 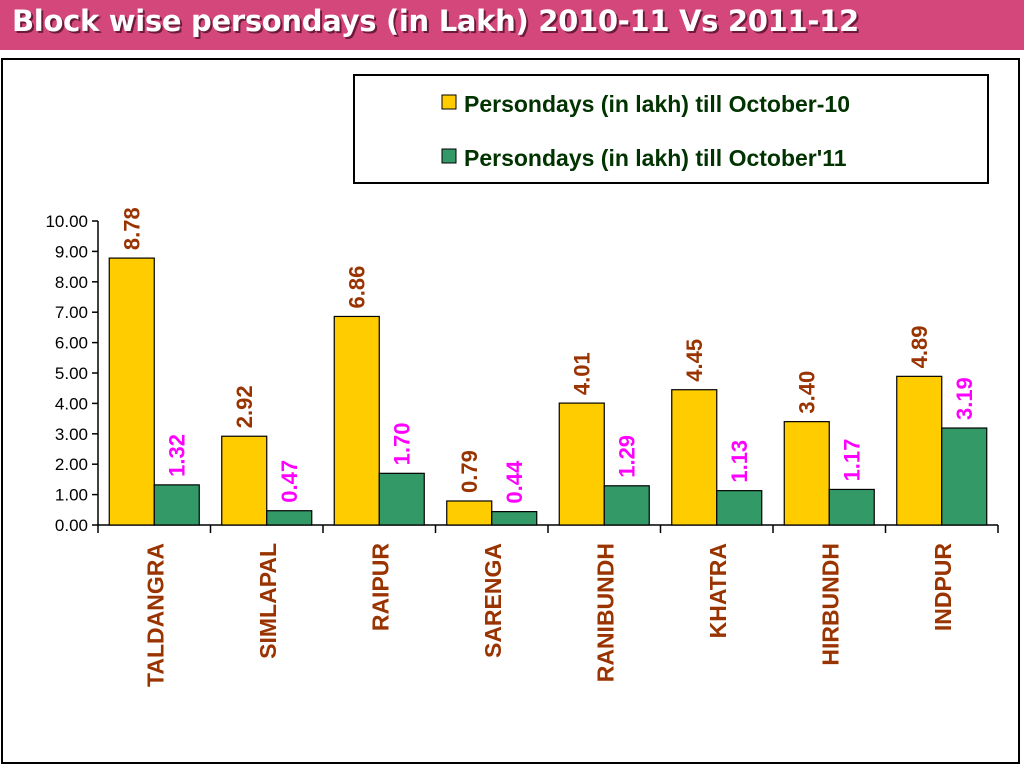 What do you see at coordinates (493, 600) in the screenshot?
I see `category-label: SARENGA` at bounding box center [493, 600].